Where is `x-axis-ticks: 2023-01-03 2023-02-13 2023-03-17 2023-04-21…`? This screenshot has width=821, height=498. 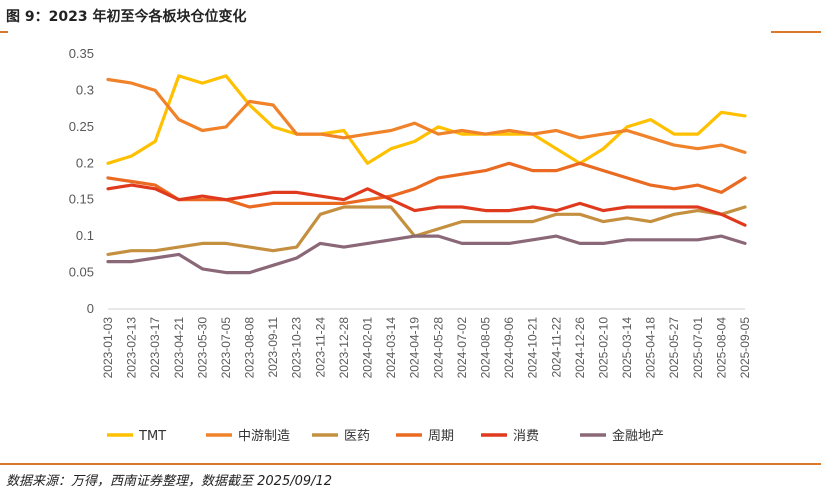 x-axis-ticks: 2023-01-03 2023-02-13 2023-03-17 2023-04-21… is located at coordinates (426, 348).